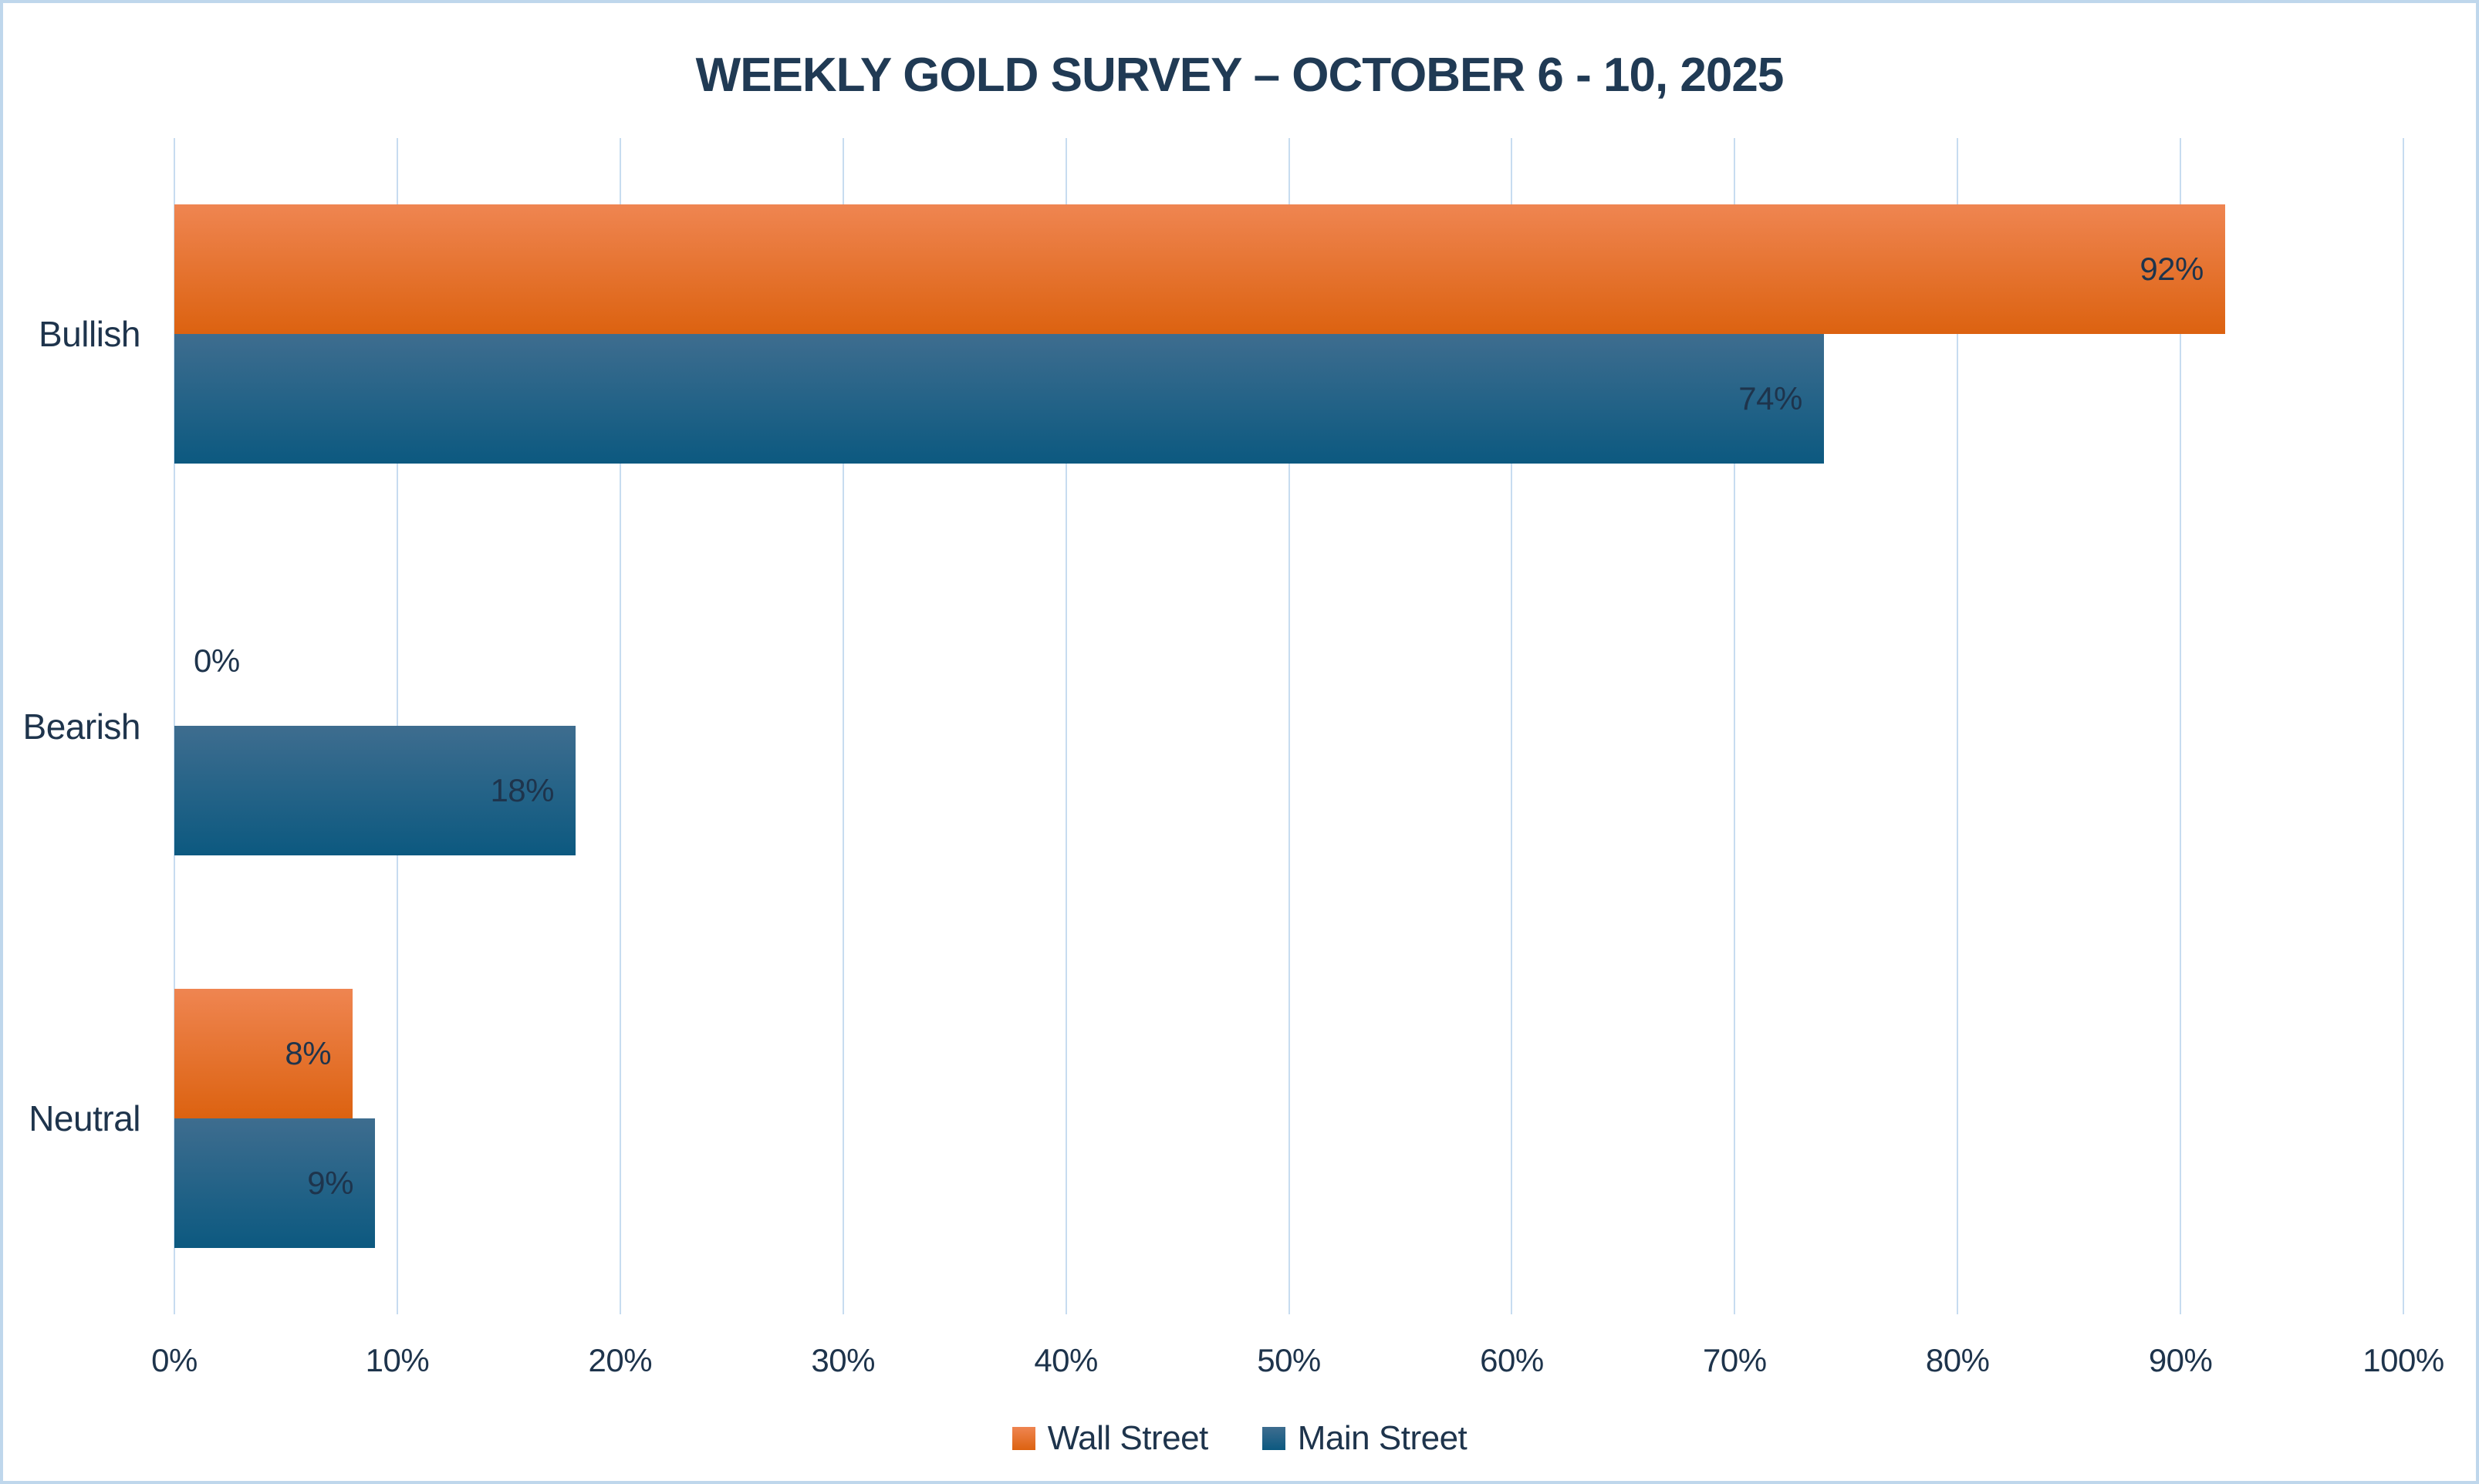  I want to click on legend-label-main-street: Main Street, so click(1382, 1438).